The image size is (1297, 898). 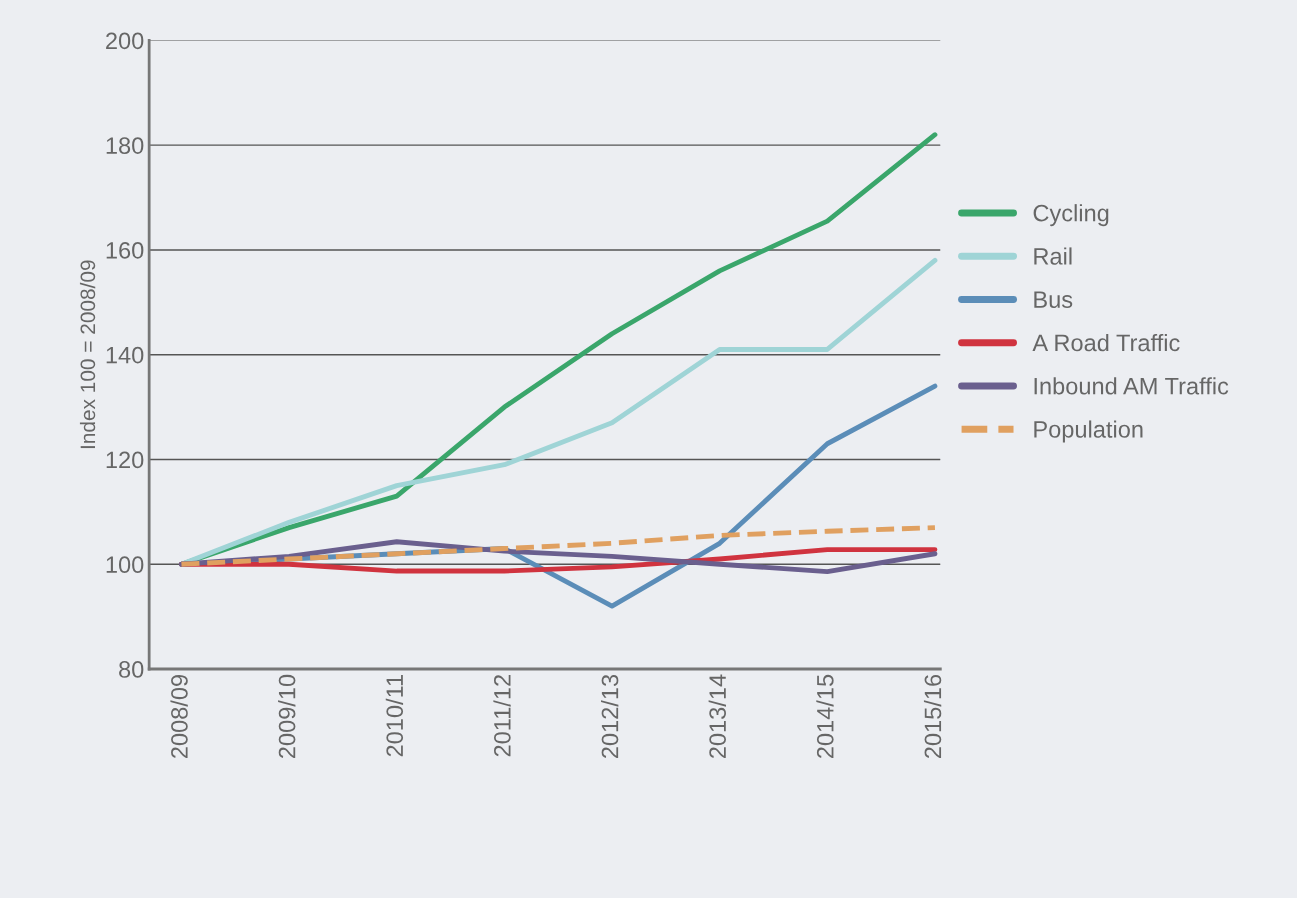 I want to click on legend-label: Population, so click(x=1088, y=431).